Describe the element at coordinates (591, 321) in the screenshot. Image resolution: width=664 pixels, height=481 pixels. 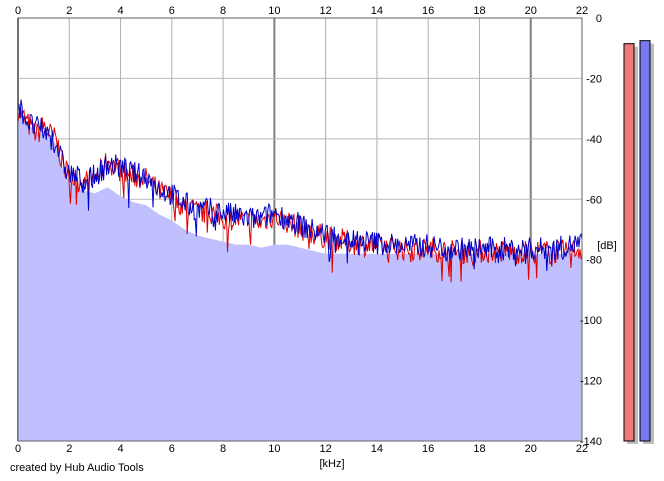
I see `y-tick-label: -100` at that location.